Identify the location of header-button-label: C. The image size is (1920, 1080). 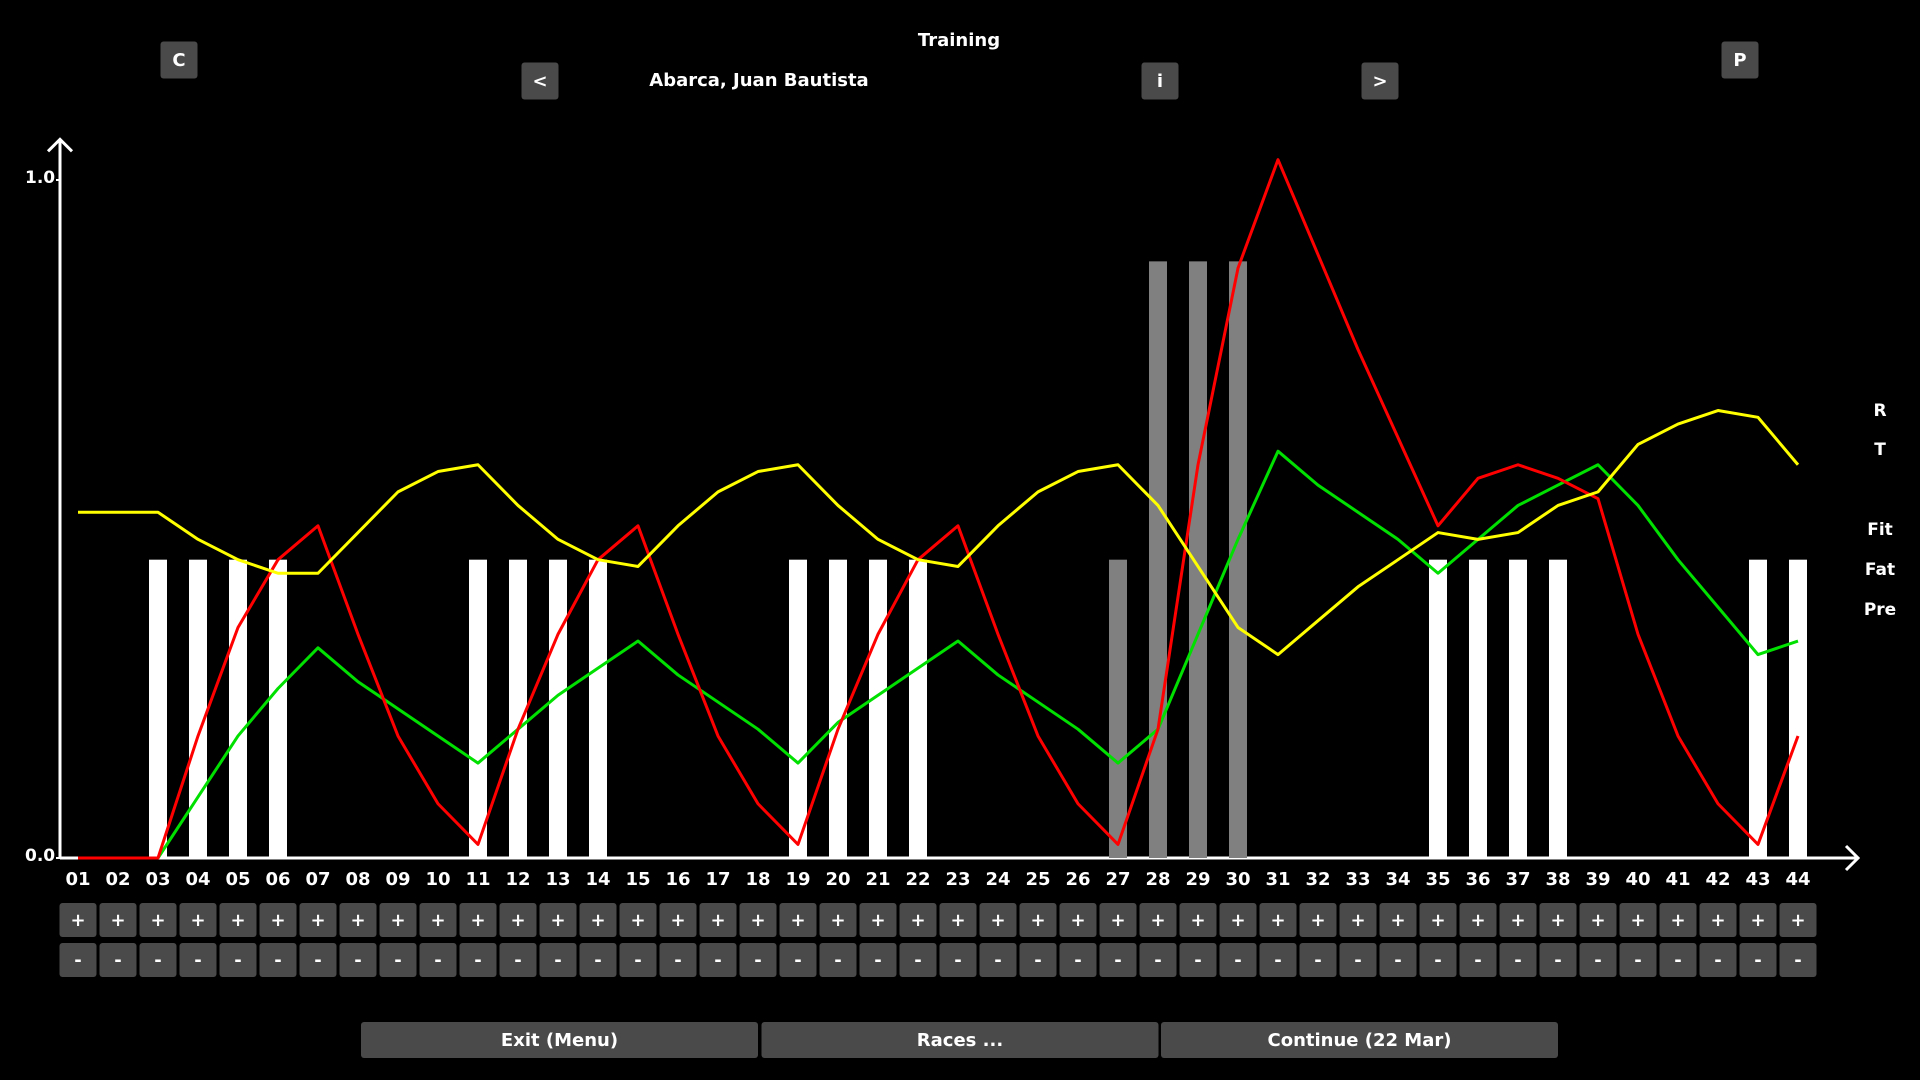
(178, 60).